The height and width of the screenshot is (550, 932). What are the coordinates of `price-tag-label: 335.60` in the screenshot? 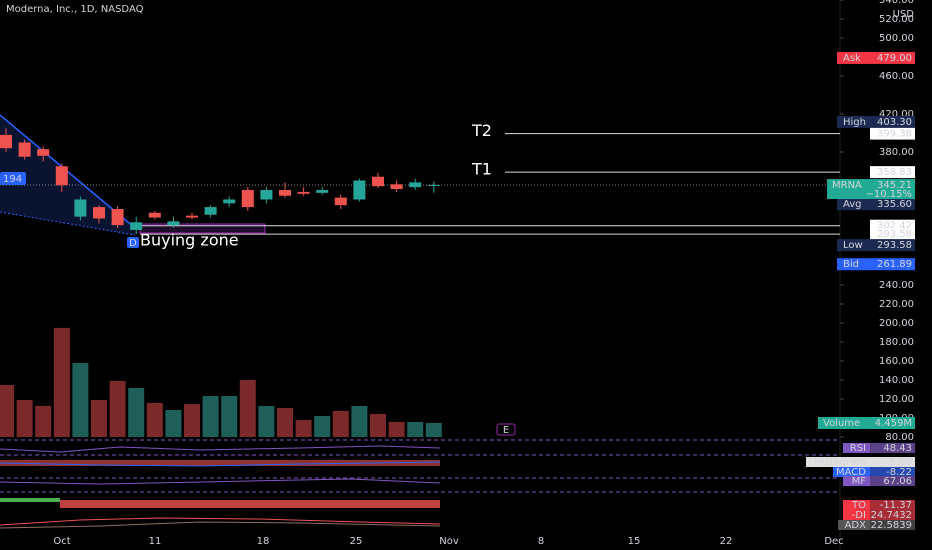 It's located at (894, 204).